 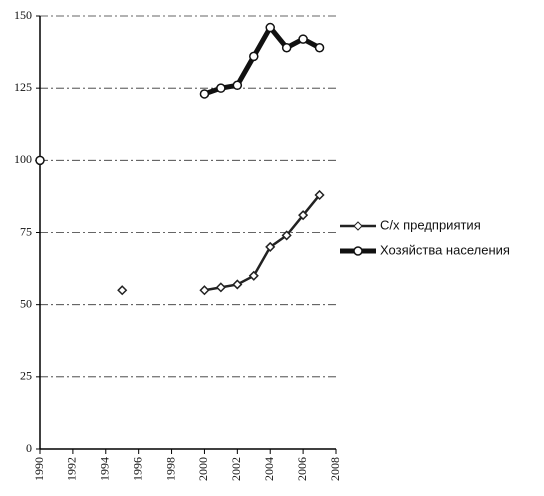 What do you see at coordinates (29, 448) in the screenshot?
I see `y-tick-label: 0` at bounding box center [29, 448].